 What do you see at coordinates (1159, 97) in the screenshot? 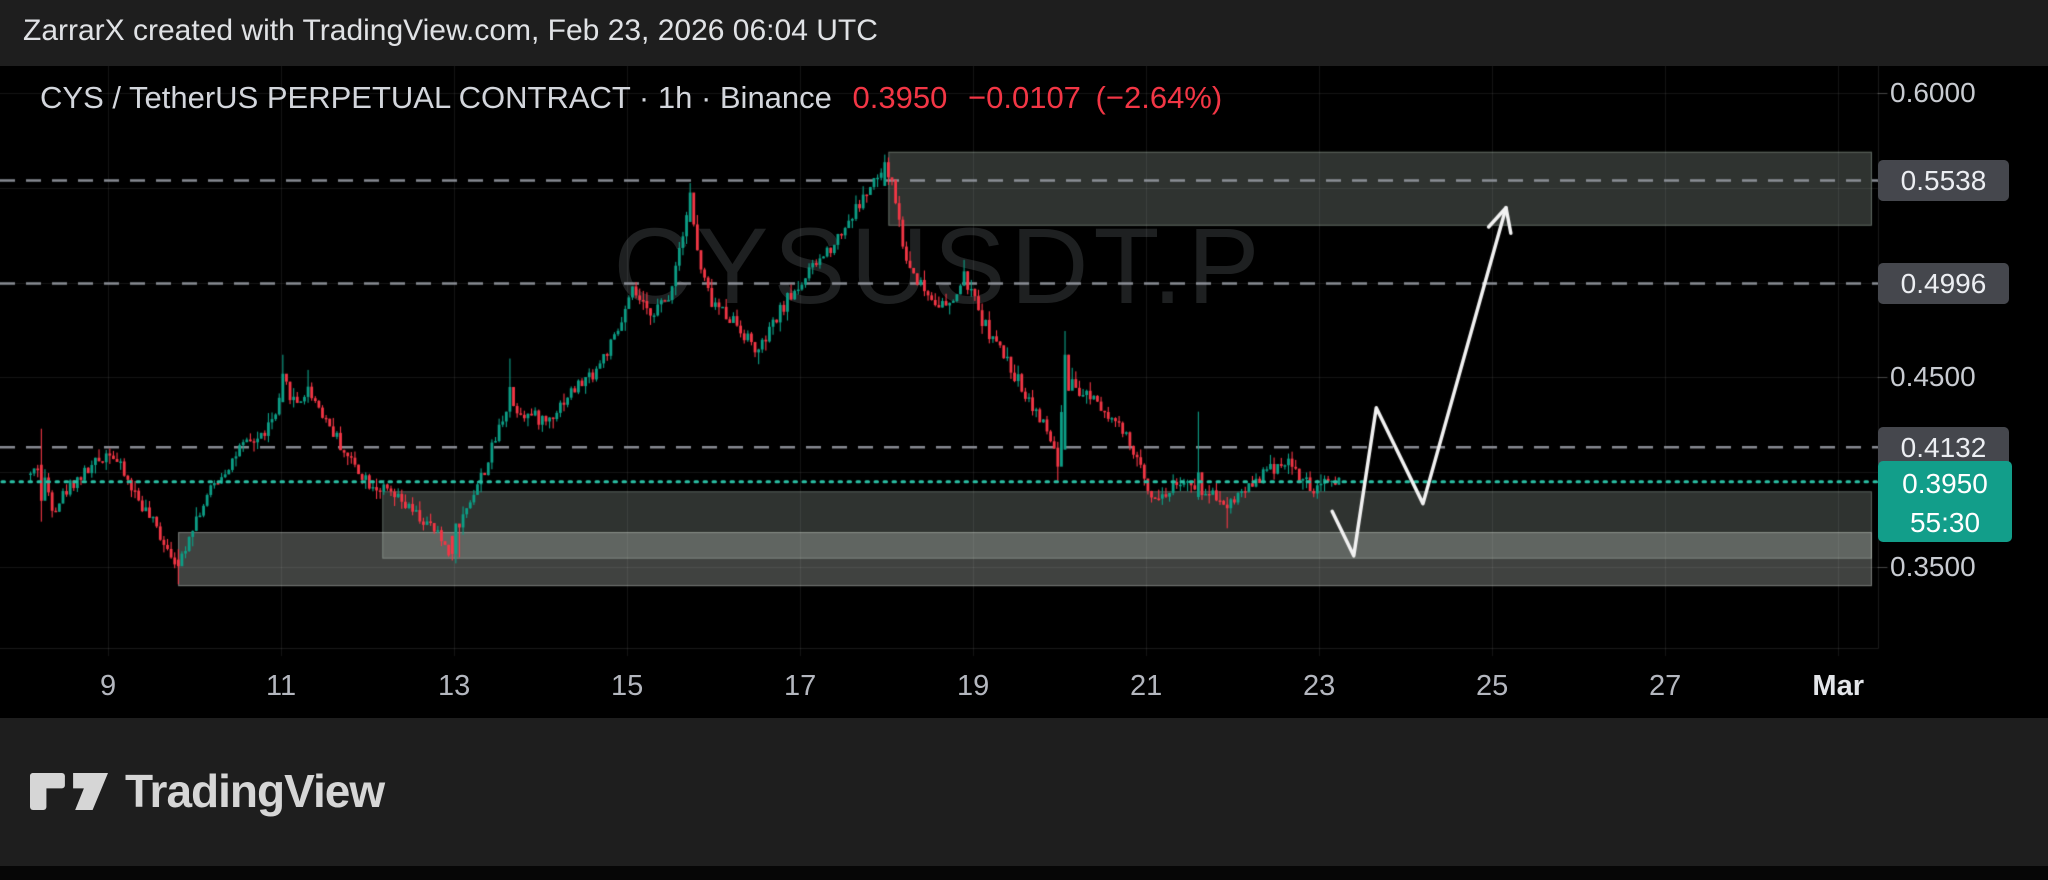
I see `quote-change-percent: (−2.64%)` at bounding box center [1159, 97].